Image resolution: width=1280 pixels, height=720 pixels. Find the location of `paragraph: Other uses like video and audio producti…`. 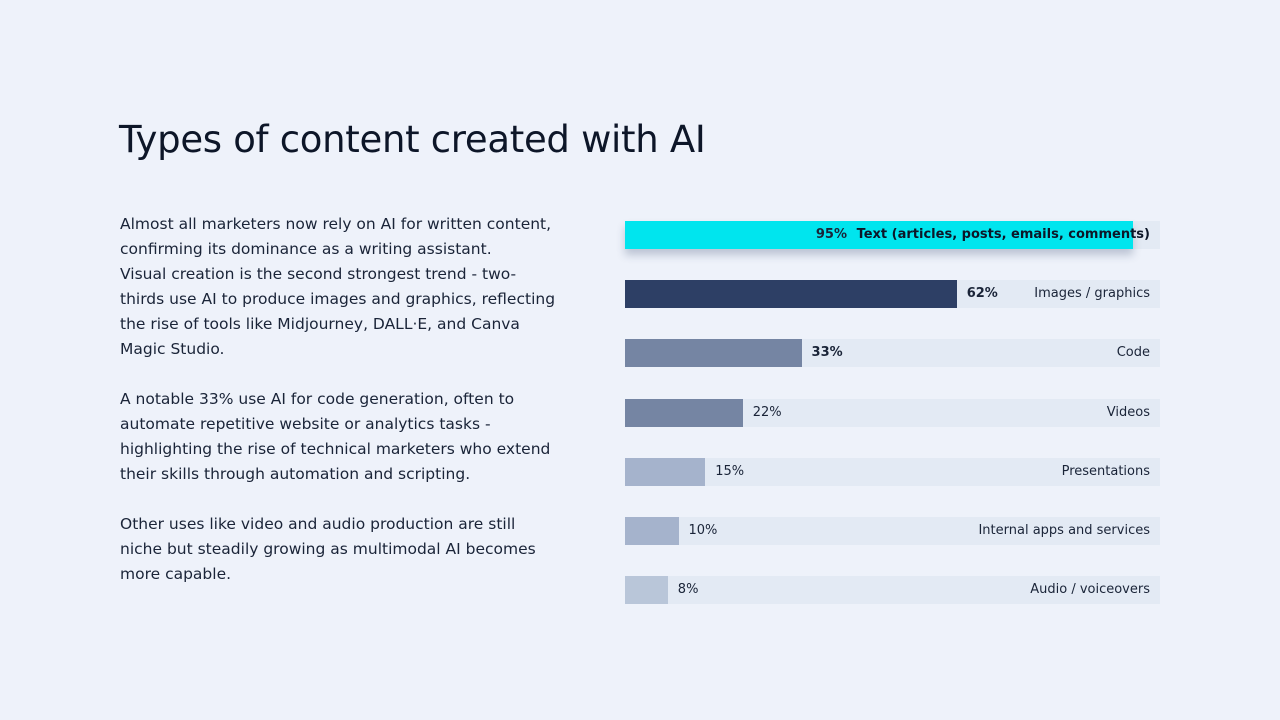

paragraph: Other uses like video and audio producti… is located at coordinates (340, 549).